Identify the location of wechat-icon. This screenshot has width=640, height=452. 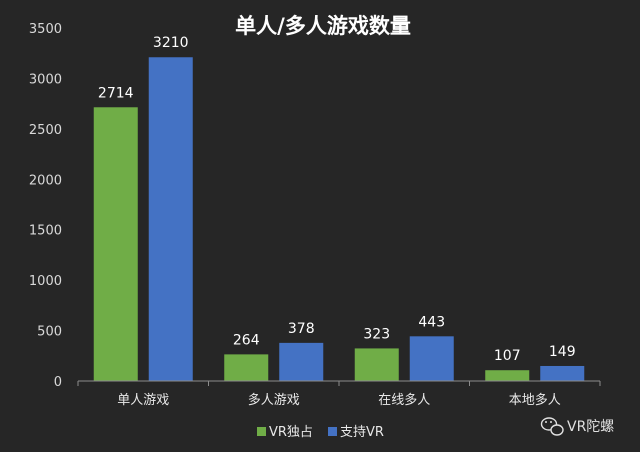
(552, 426).